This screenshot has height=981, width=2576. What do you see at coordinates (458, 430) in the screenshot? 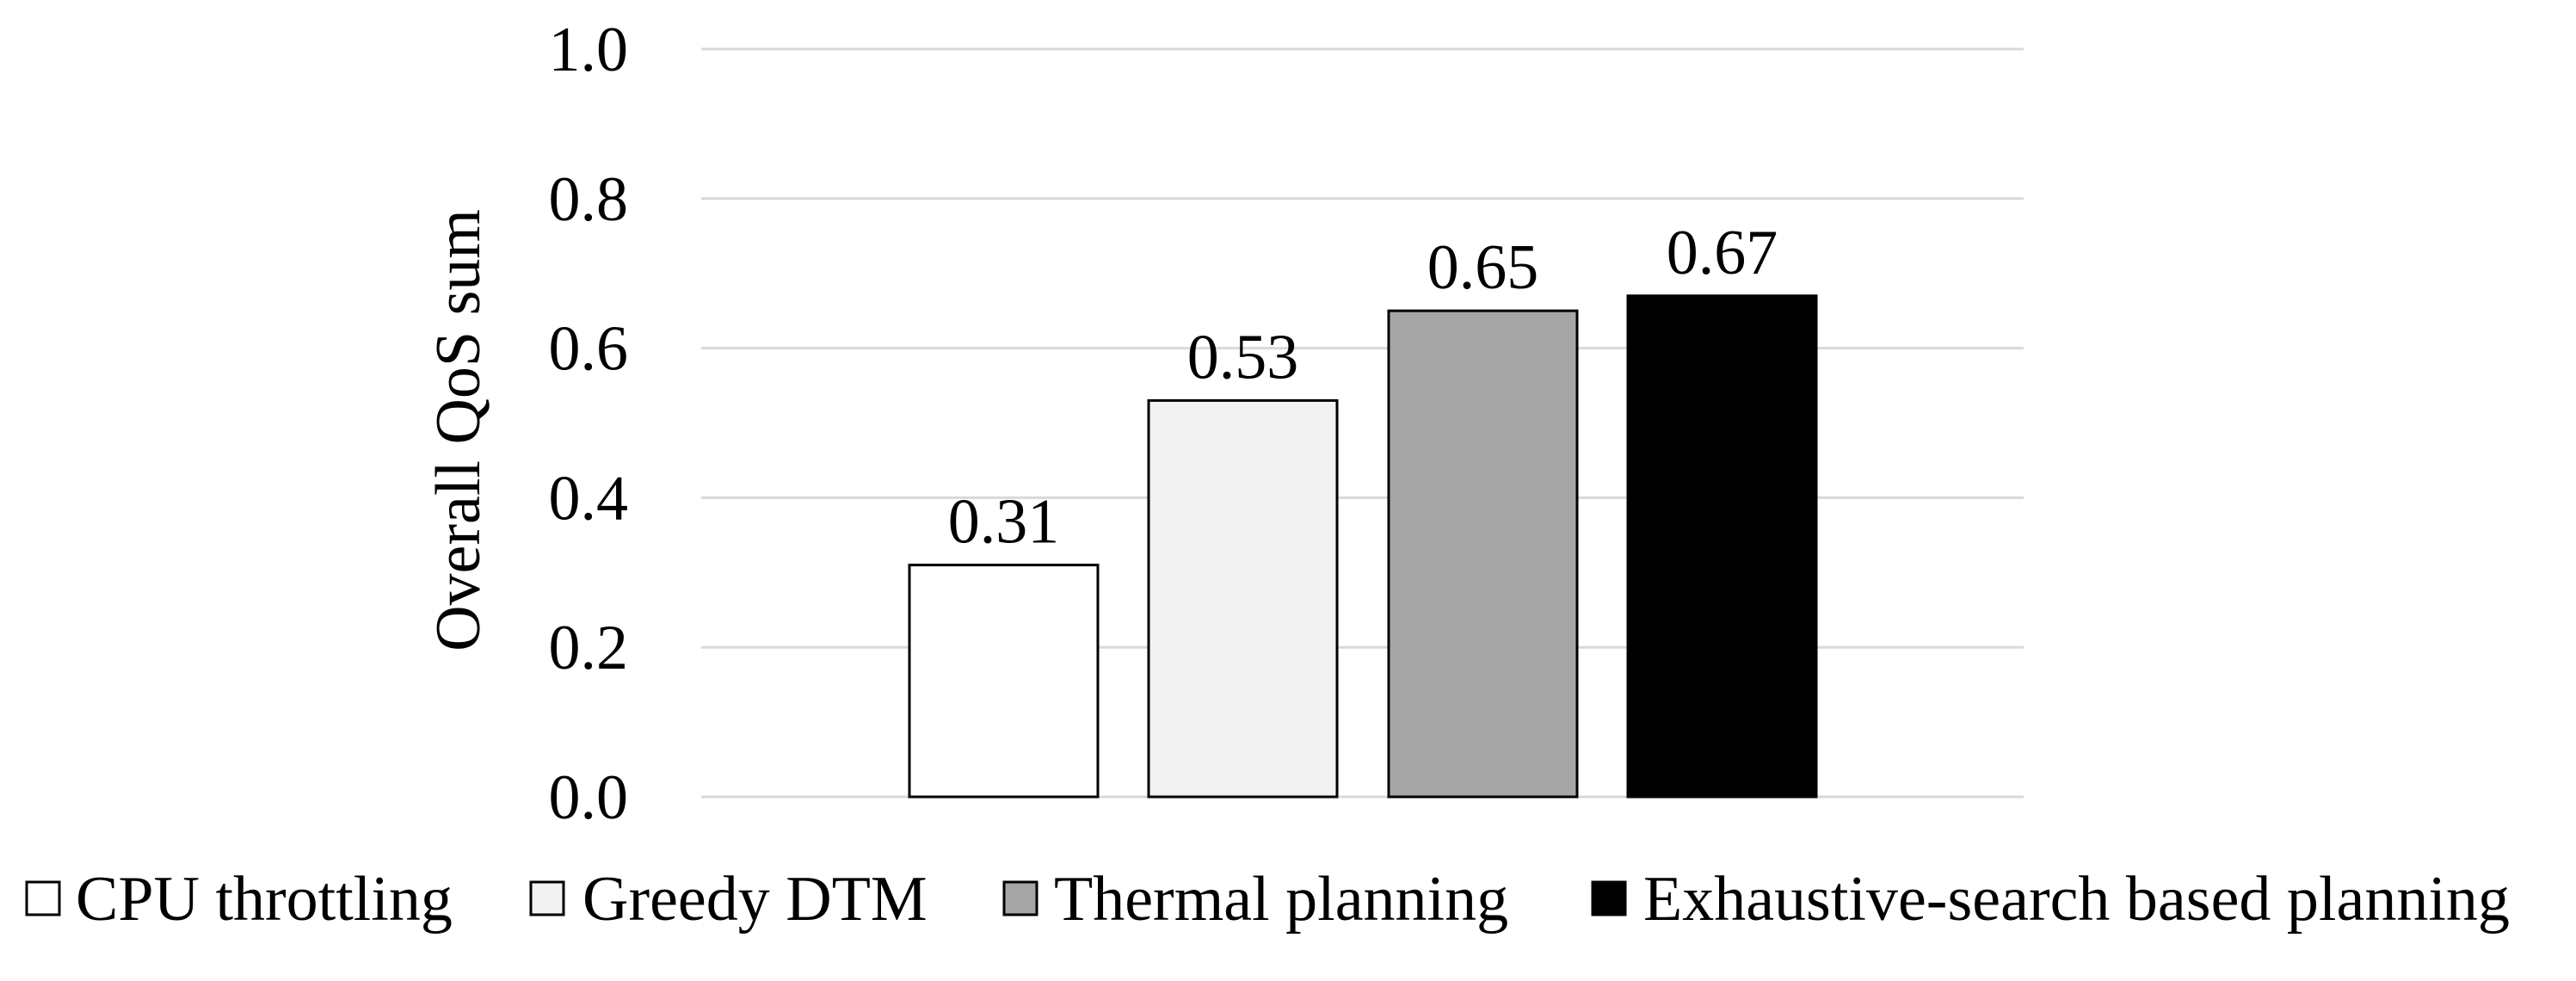
I see `y-axis-title: Overall QoS sum` at bounding box center [458, 430].